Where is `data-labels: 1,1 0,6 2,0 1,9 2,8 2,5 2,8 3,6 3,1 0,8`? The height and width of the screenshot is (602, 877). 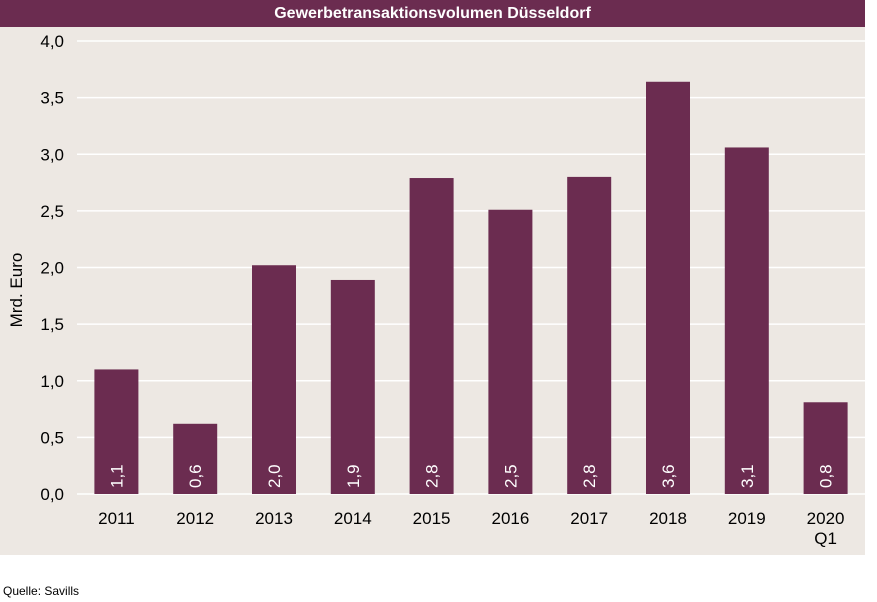 data-labels: 1,1 0,6 2,0 1,9 2,8 2,5 2,8 3,6 3,1 0,8 is located at coordinates (471, 476).